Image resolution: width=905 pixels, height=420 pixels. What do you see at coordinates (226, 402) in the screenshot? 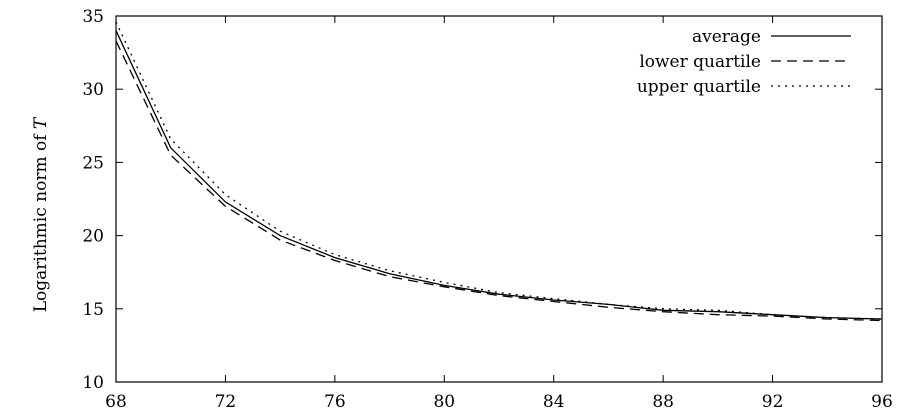
I see `x-tick-label-72: 72` at bounding box center [226, 402].